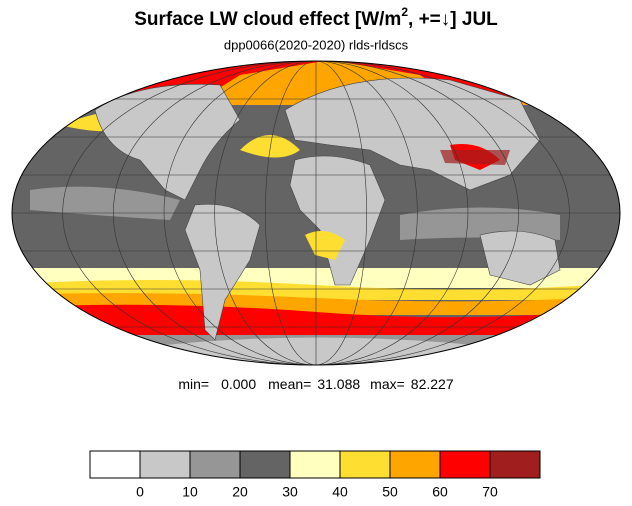 This screenshot has height=506, width=632. What do you see at coordinates (490, 492) in the screenshot?
I see `colorbar-tick-label: 70` at bounding box center [490, 492].